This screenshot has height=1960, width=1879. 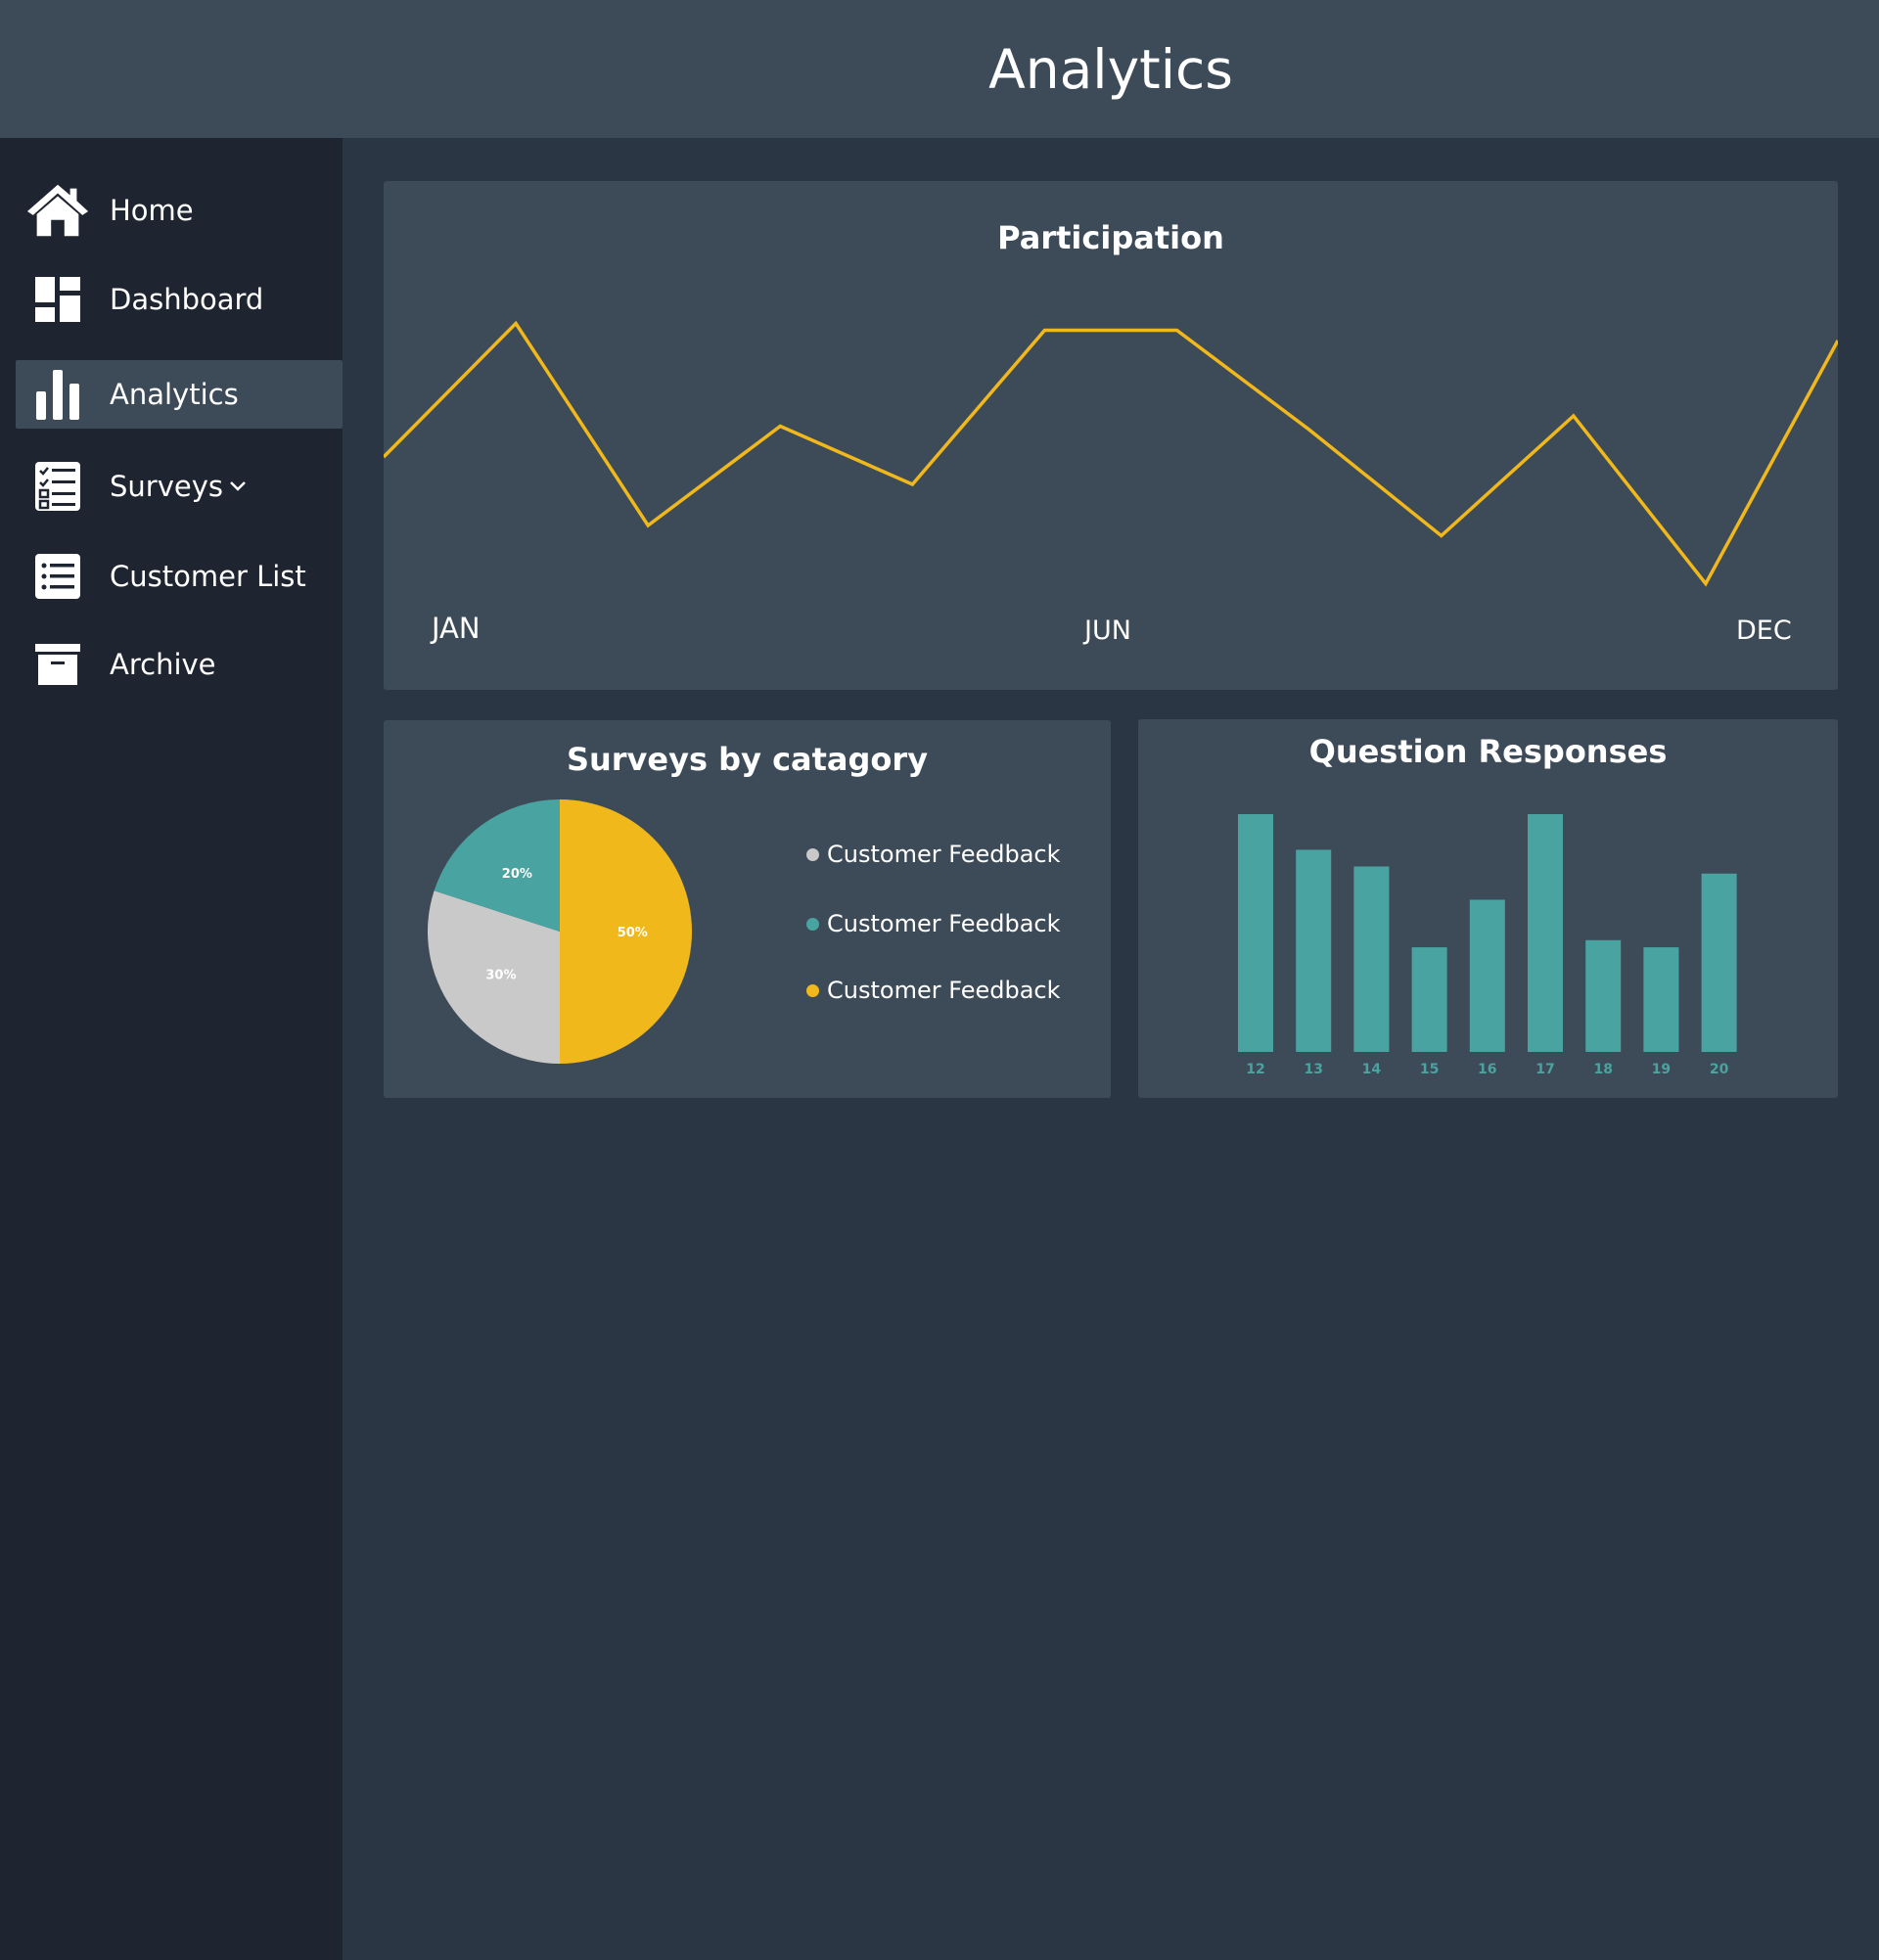 What do you see at coordinates (1107, 630) in the screenshot?
I see `x-tick-jun: JUN` at bounding box center [1107, 630].